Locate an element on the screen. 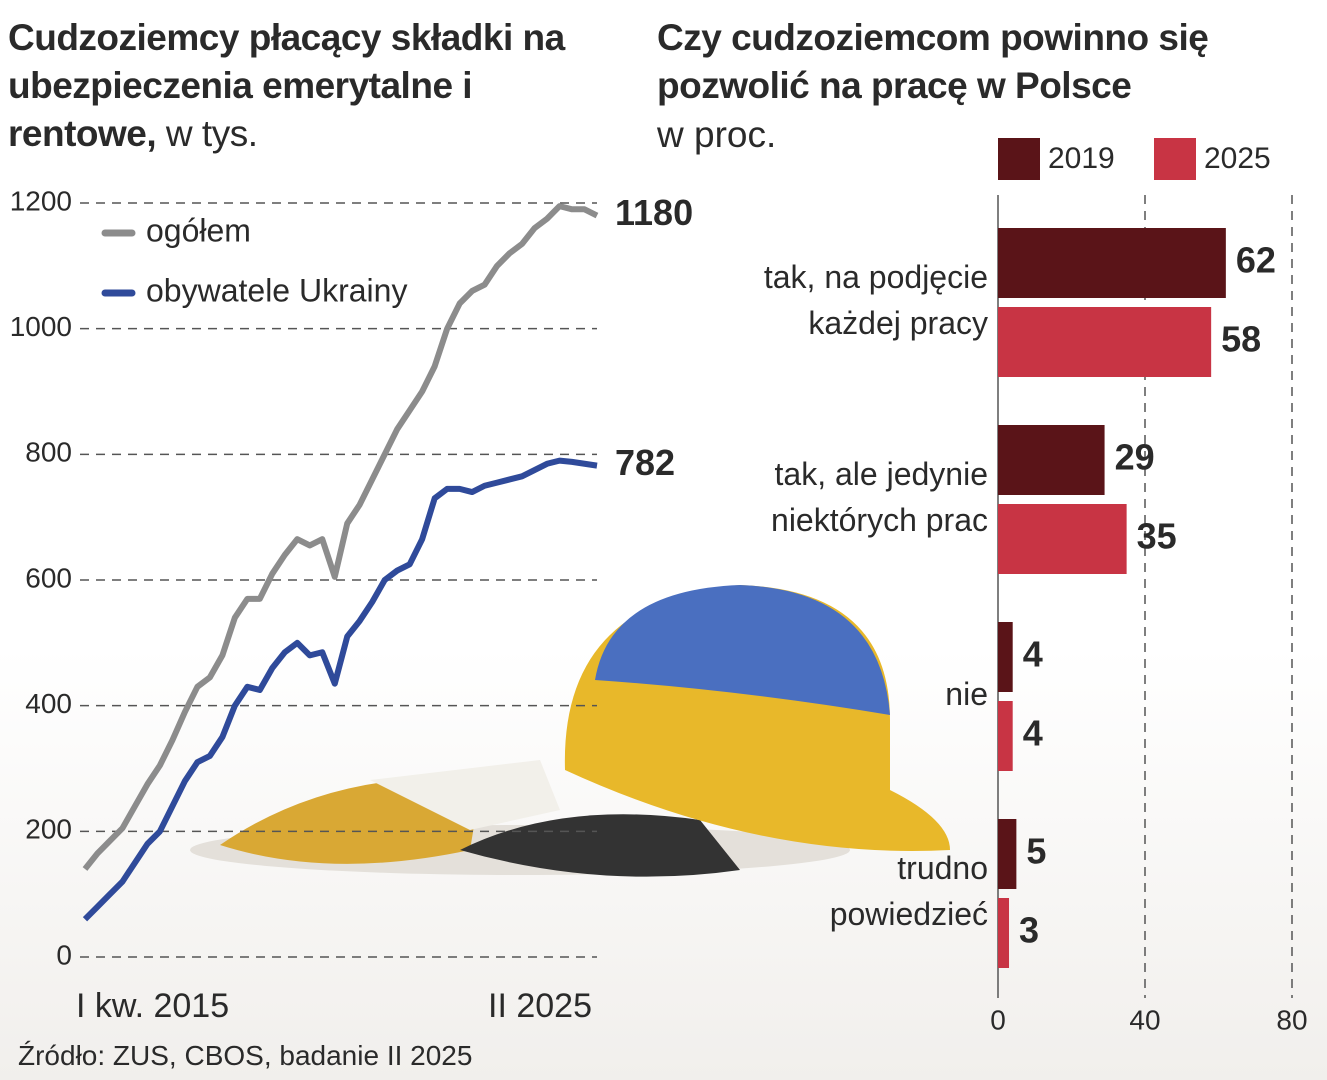  category-label: trudno is located at coordinates (942, 868).